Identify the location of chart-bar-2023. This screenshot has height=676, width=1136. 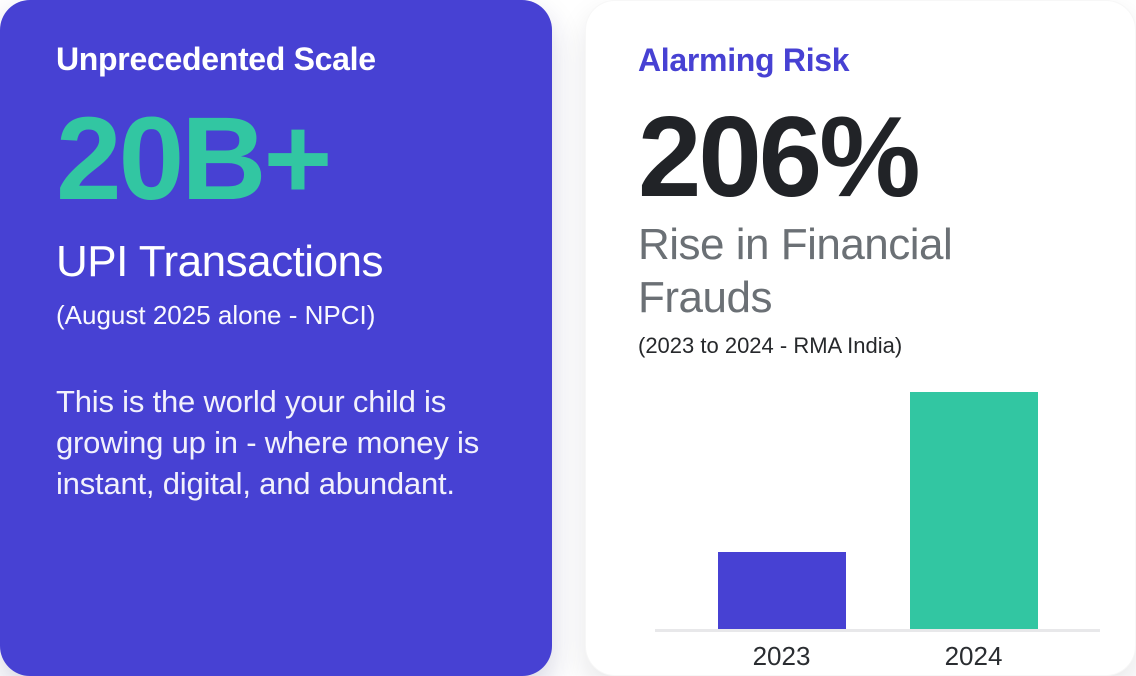
(781, 590).